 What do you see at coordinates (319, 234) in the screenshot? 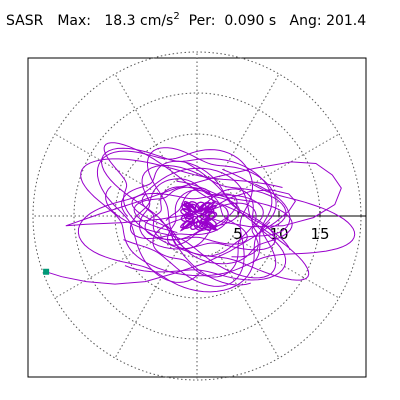
I see `x-tick-label: 15` at bounding box center [319, 234].